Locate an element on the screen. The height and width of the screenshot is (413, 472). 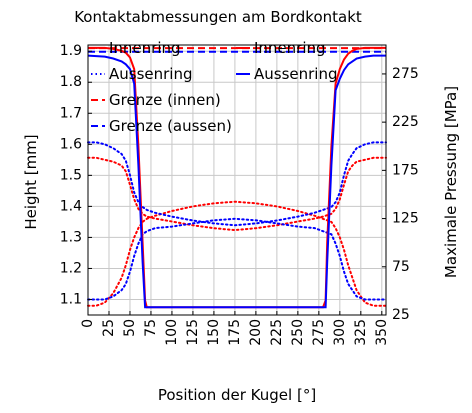
y-tick-label: 1.1 is located at coordinates (71, 299).